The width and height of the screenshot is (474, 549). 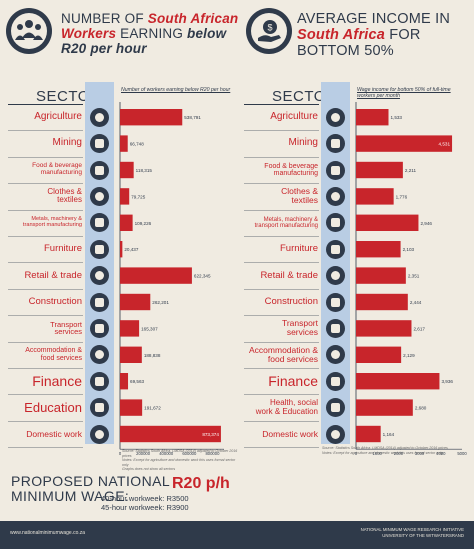 I want to click on wheat-icon, so click(x=335, y=117).